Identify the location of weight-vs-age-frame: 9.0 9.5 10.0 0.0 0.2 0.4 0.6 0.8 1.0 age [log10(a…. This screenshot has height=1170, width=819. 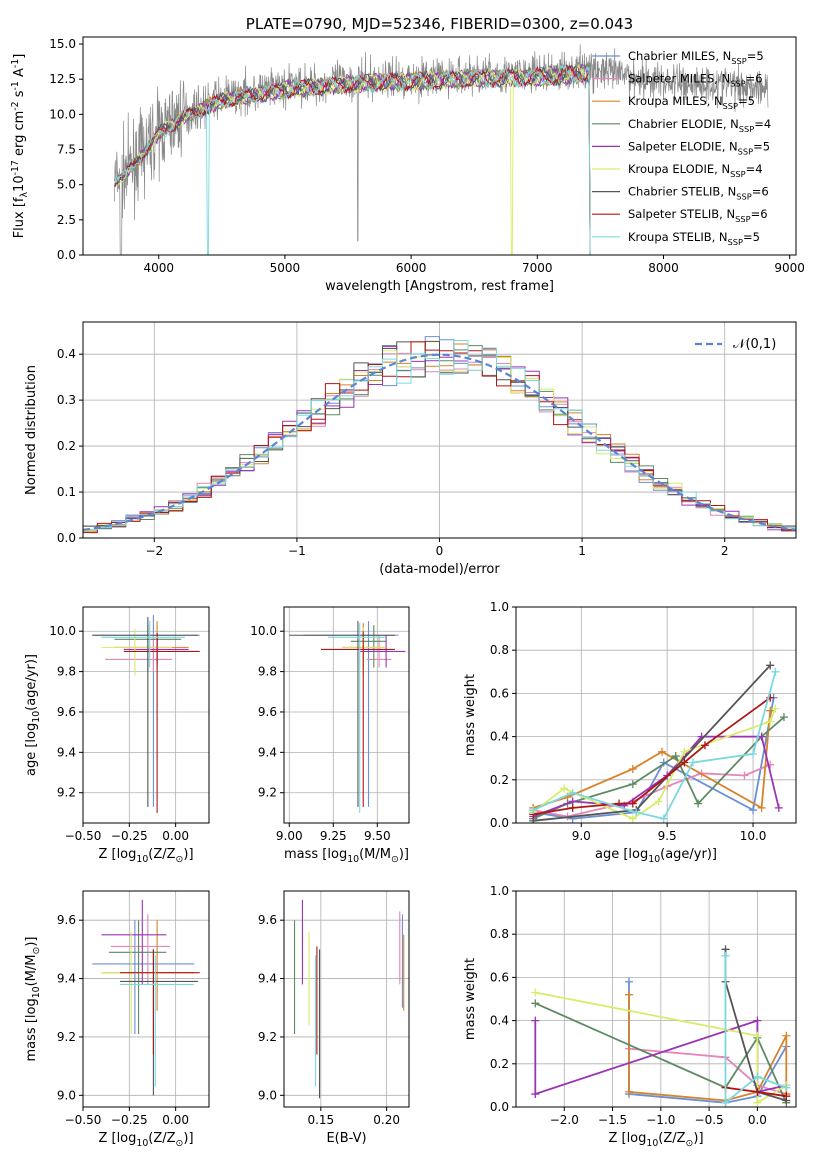
(630, 732).